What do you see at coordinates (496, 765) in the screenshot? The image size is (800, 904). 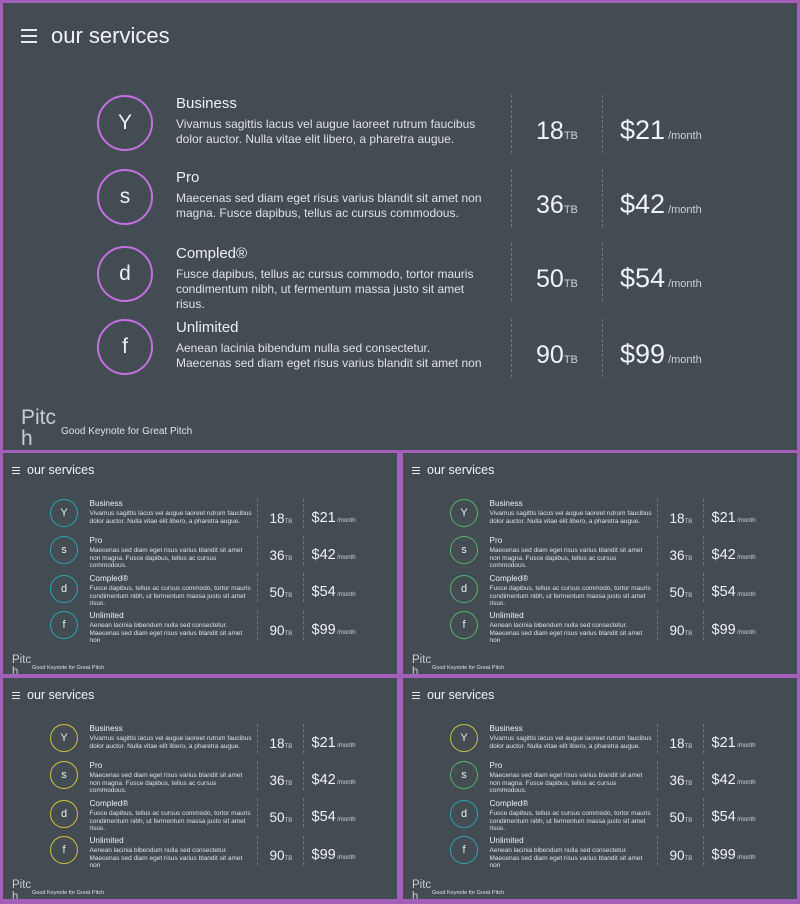 I see `service-name: Pro` at bounding box center [496, 765].